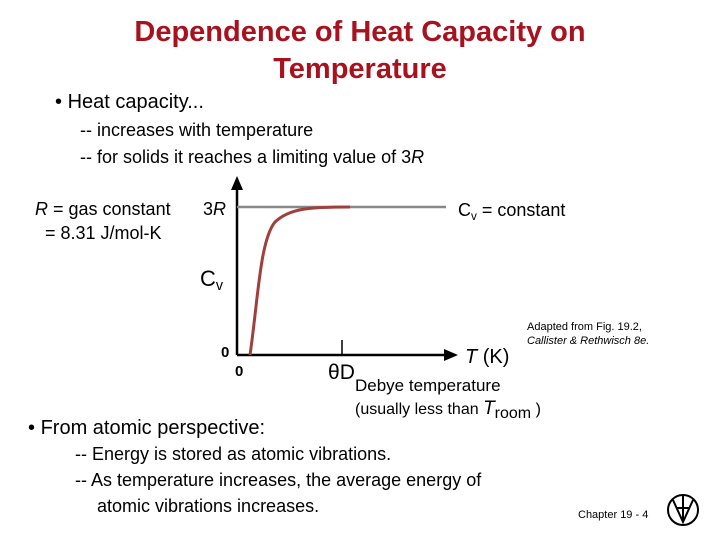 The image size is (720, 540). Describe the element at coordinates (239, 371) in the screenshot. I see `x-zero: 0` at that location.